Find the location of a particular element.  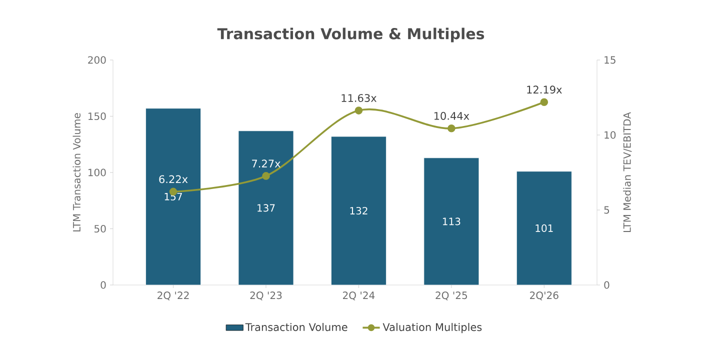

y2-tick-label: 0 is located at coordinates (607, 285).